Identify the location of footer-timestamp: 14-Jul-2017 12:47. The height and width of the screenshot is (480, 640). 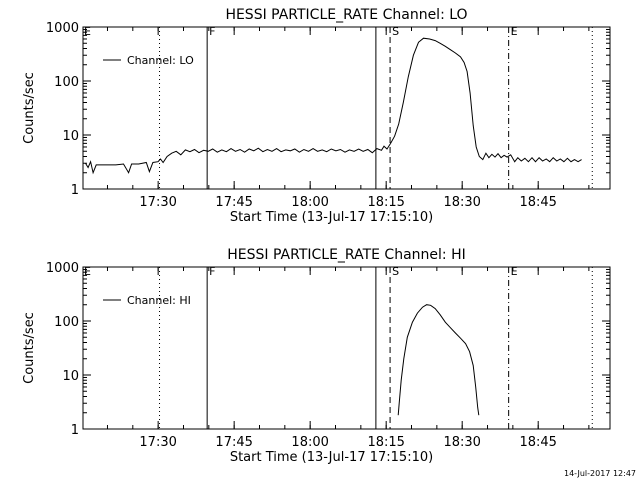
(599, 473).